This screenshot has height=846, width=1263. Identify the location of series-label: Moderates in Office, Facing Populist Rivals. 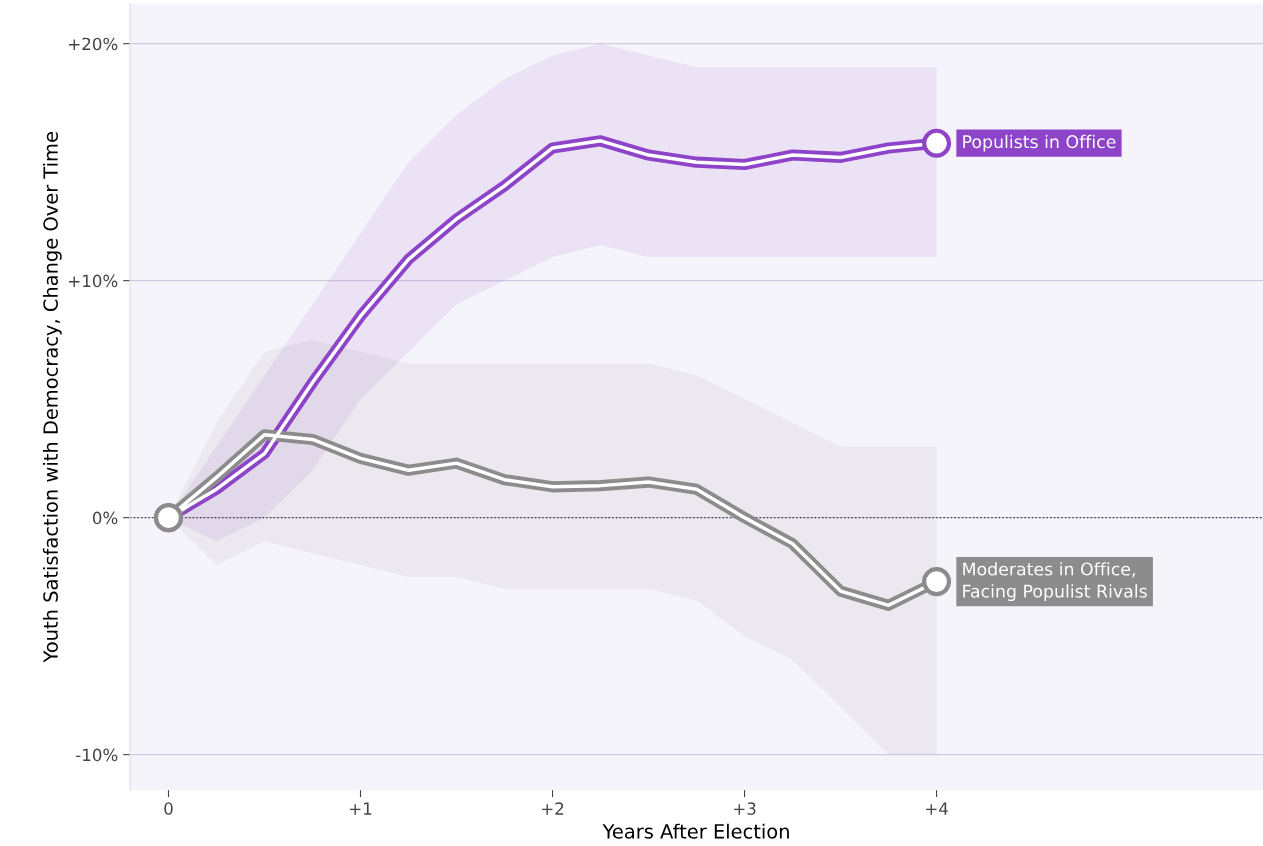
(1055, 582).